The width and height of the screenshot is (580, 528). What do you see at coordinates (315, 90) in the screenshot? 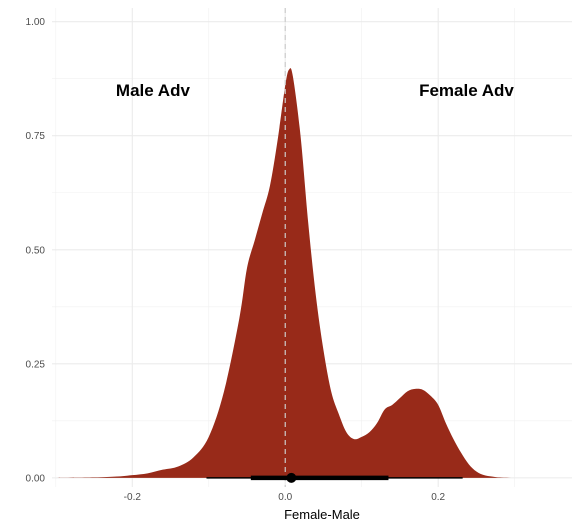
I see `annotations: Male Adv Female Adv` at bounding box center [315, 90].